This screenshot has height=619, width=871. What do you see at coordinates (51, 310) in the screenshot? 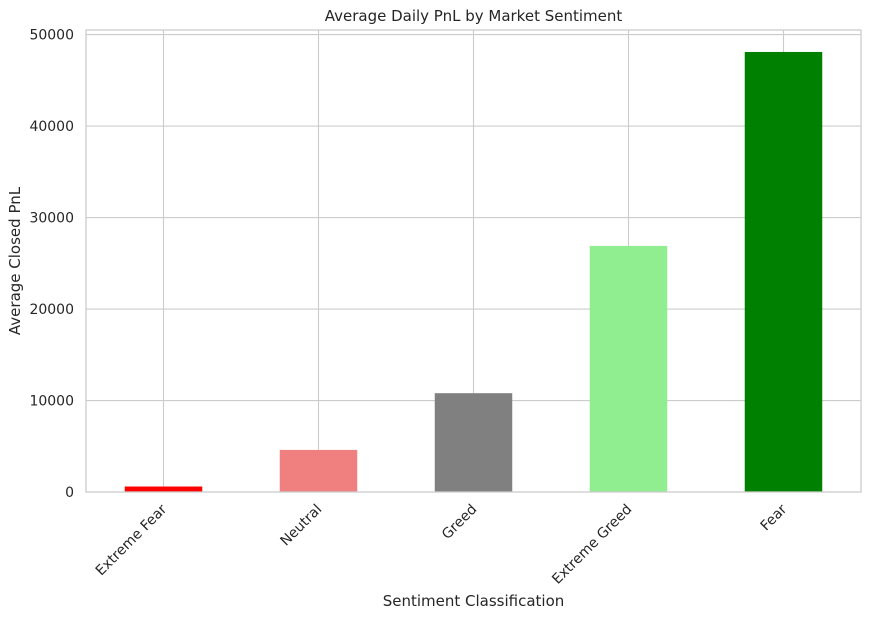
I see `y-tick-label: 20000` at bounding box center [51, 310].